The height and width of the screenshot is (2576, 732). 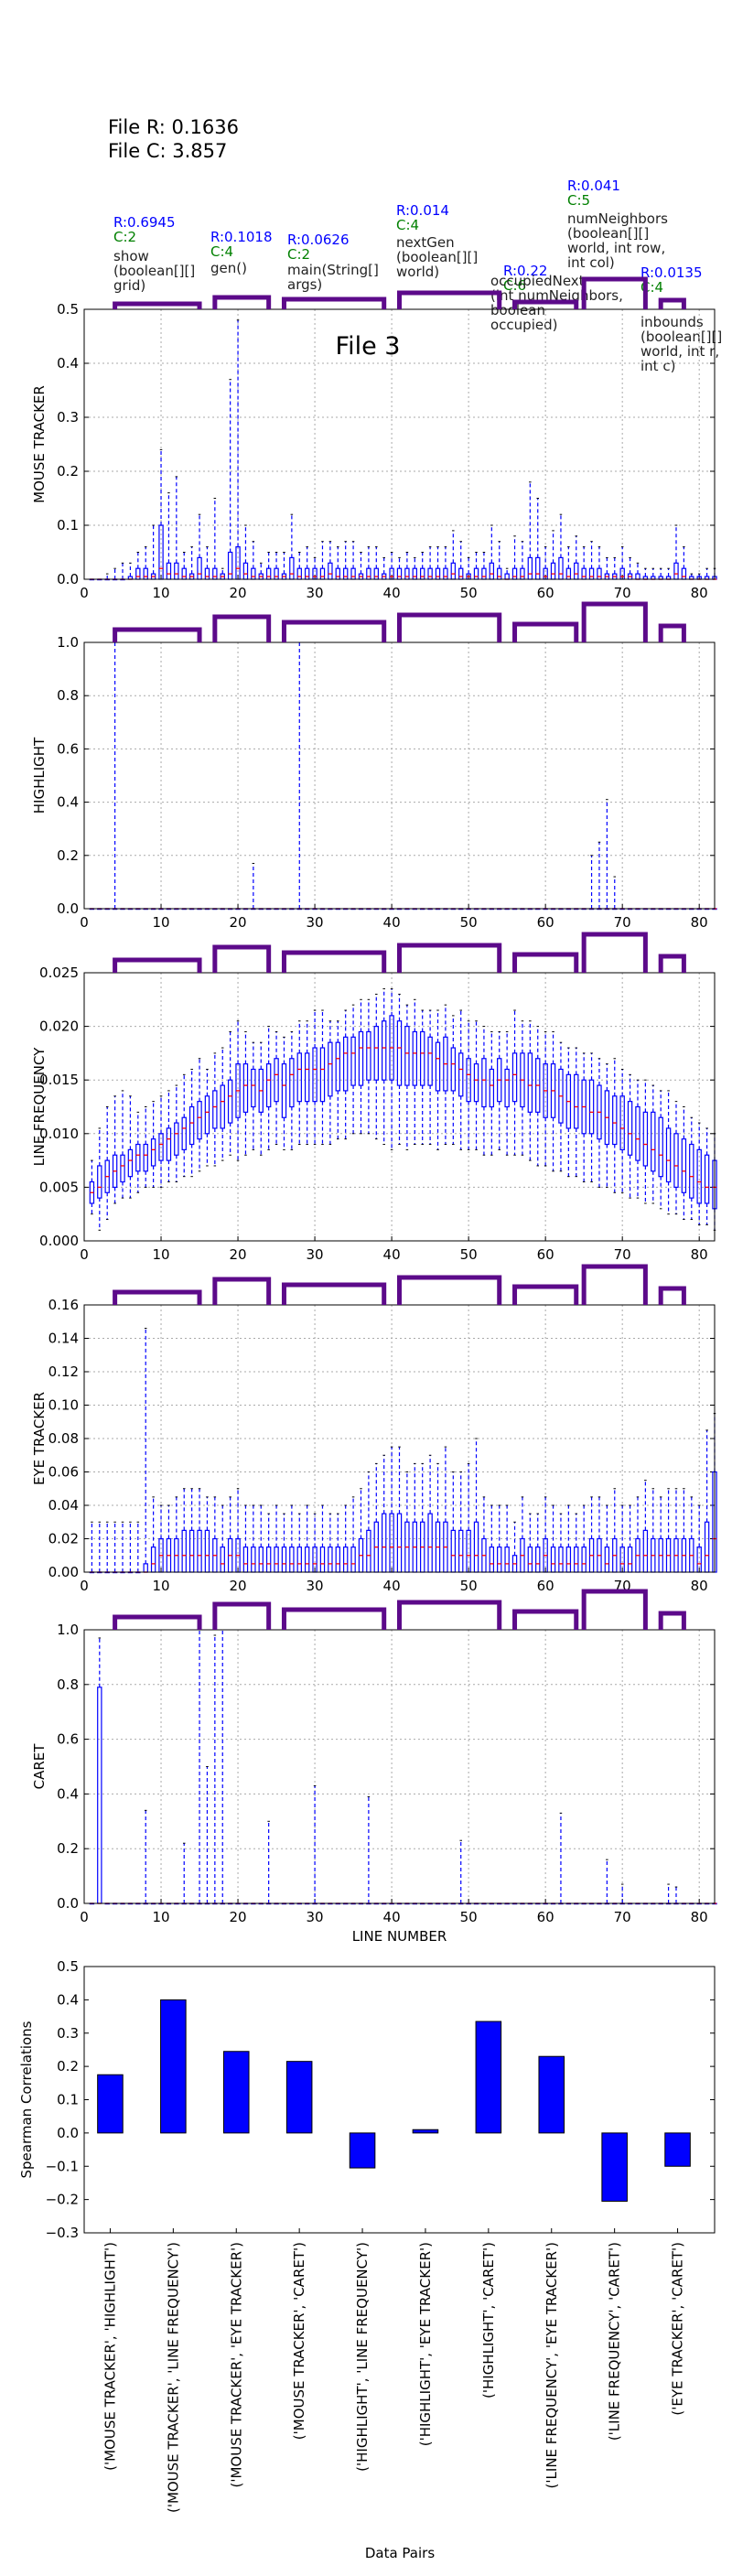 I want to click on x-tick-label: 70, so click(x=623, y=1917).